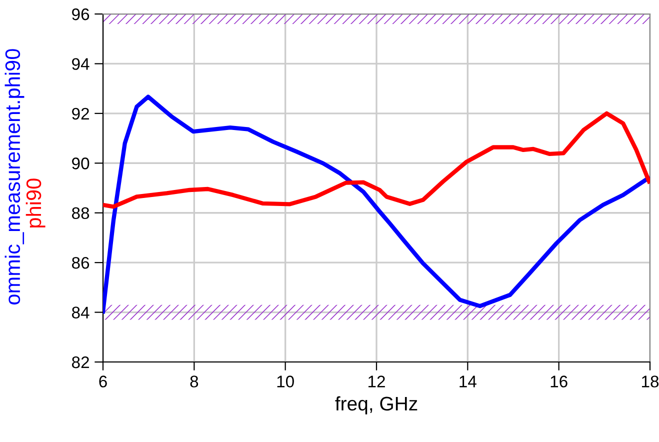 The width and height of the screenshot is (659, 442). What do you see at coordinates (36, 203) in the screenshot?
I see `text: phi90` at bounding box center [36, 203].